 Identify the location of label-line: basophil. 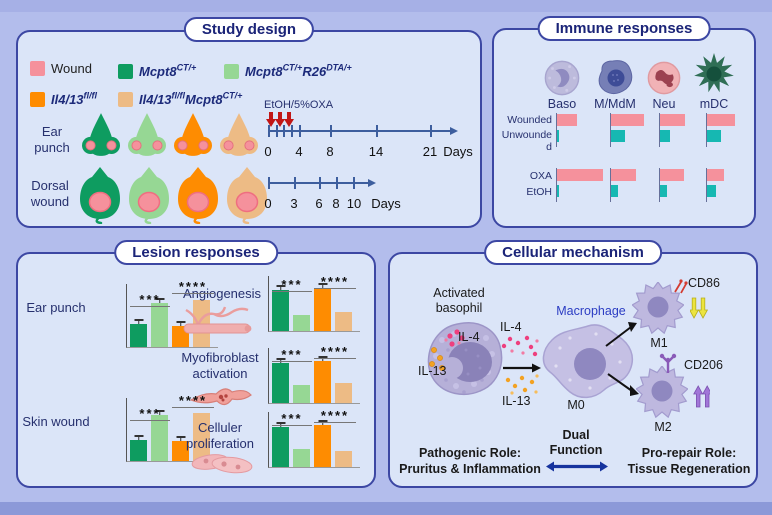
(459, 307).